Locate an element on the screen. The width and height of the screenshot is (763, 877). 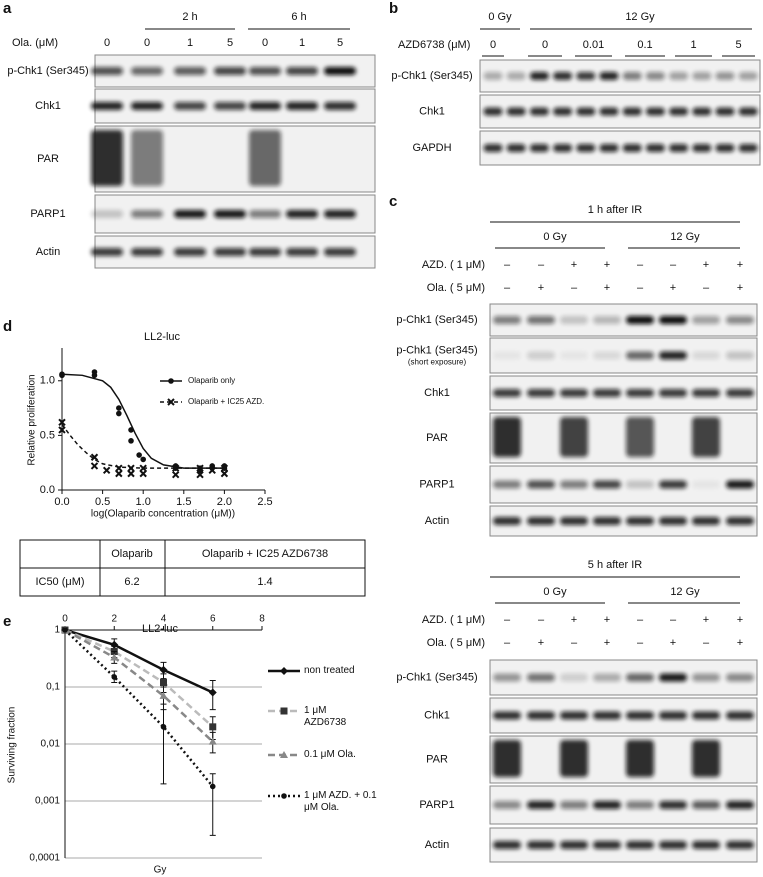
row-label: Chk1 is located at coordinates (48, 106).